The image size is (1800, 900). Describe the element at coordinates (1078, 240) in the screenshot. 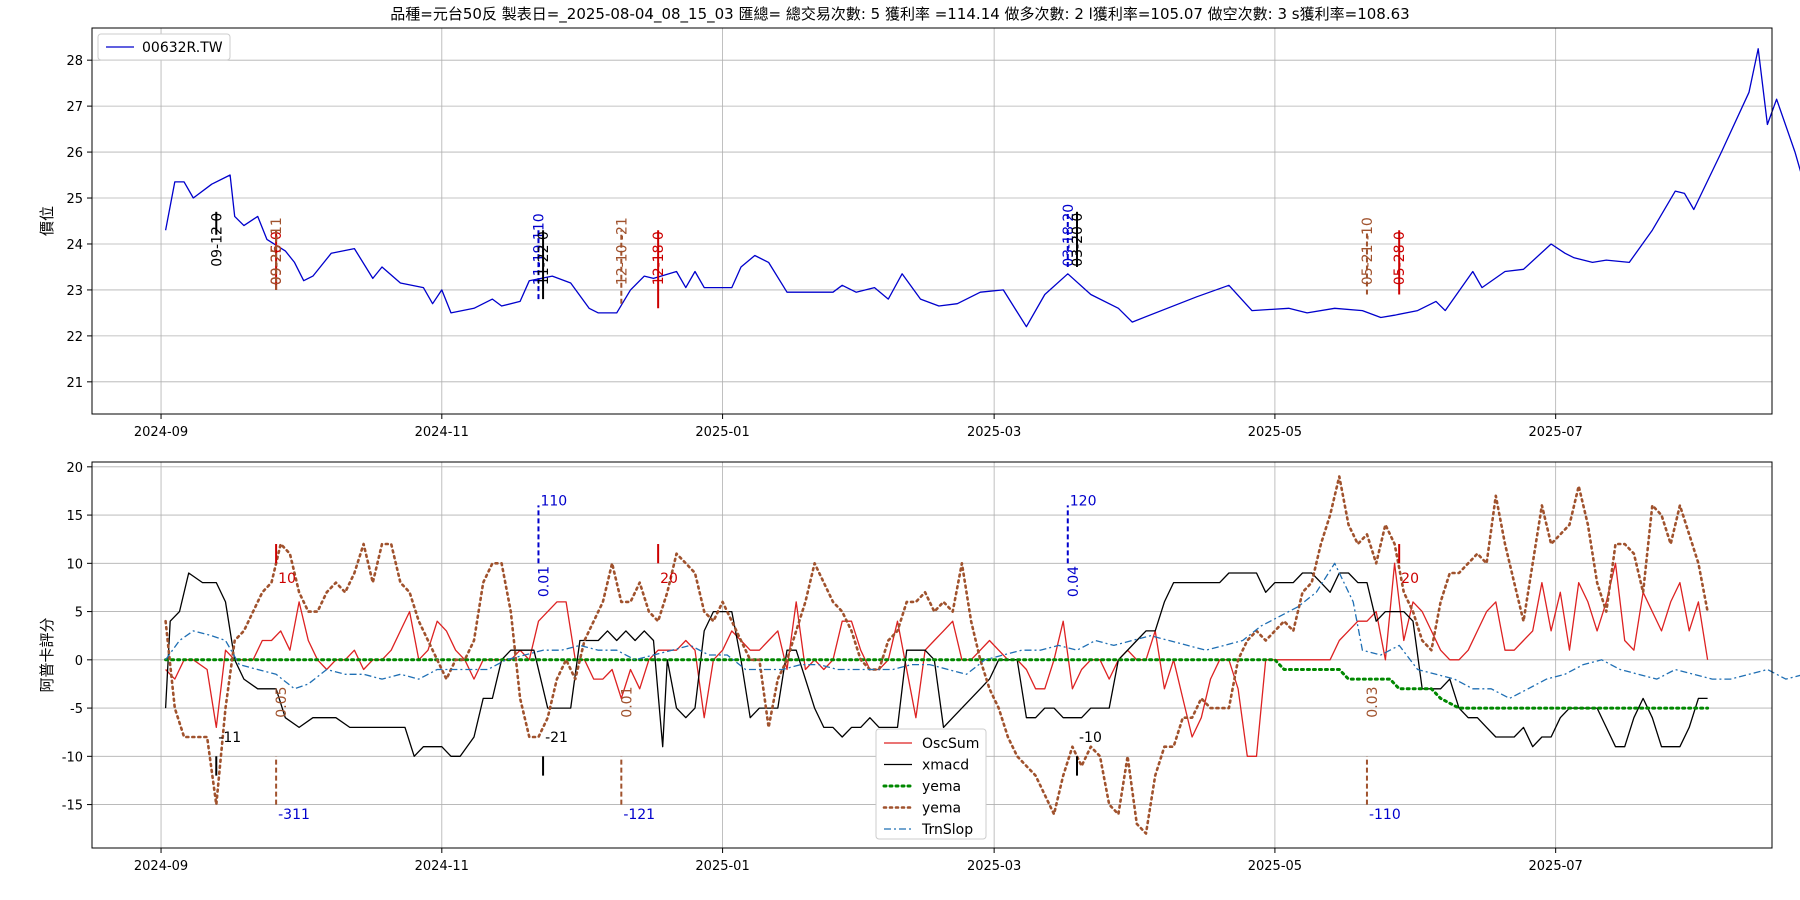

I see `signal-label: 03-20 0` at that location.